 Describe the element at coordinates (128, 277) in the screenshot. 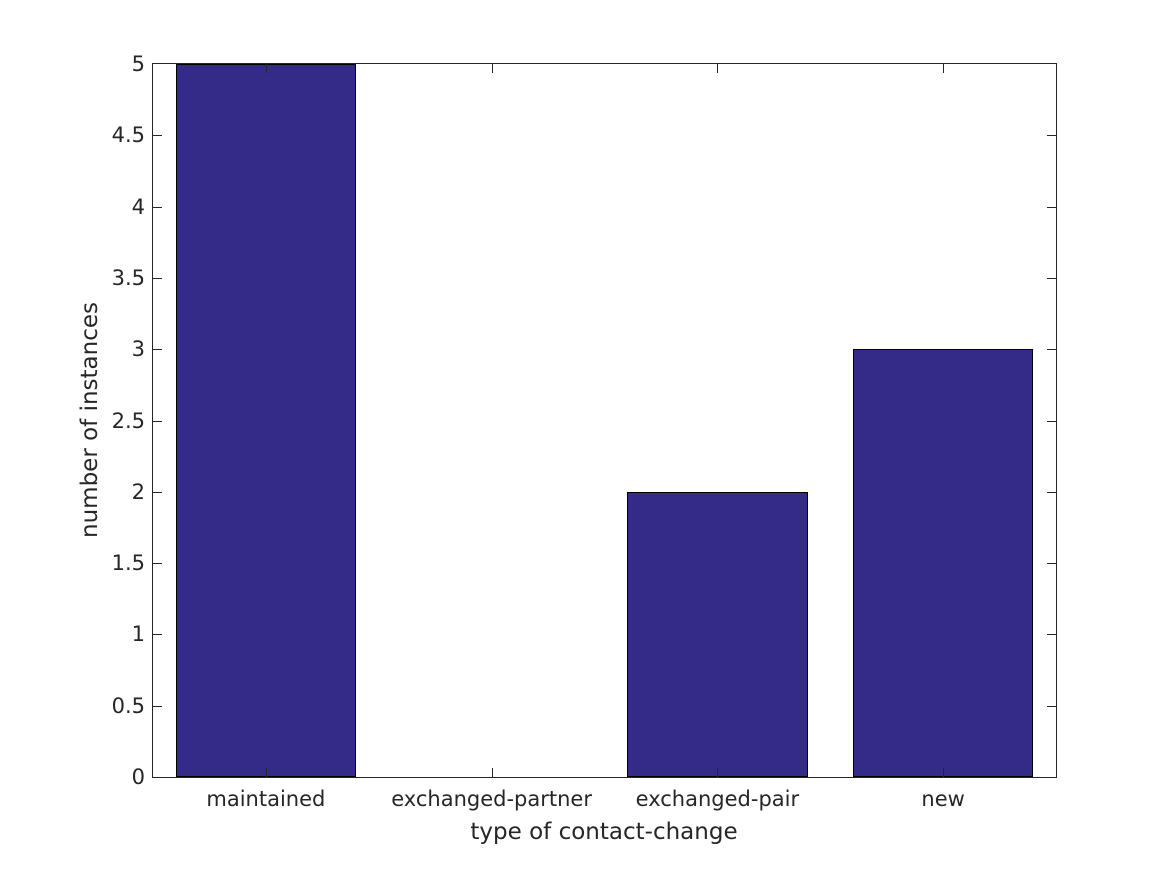

I see `y-tick-label-3.5: 3.5` at that location.